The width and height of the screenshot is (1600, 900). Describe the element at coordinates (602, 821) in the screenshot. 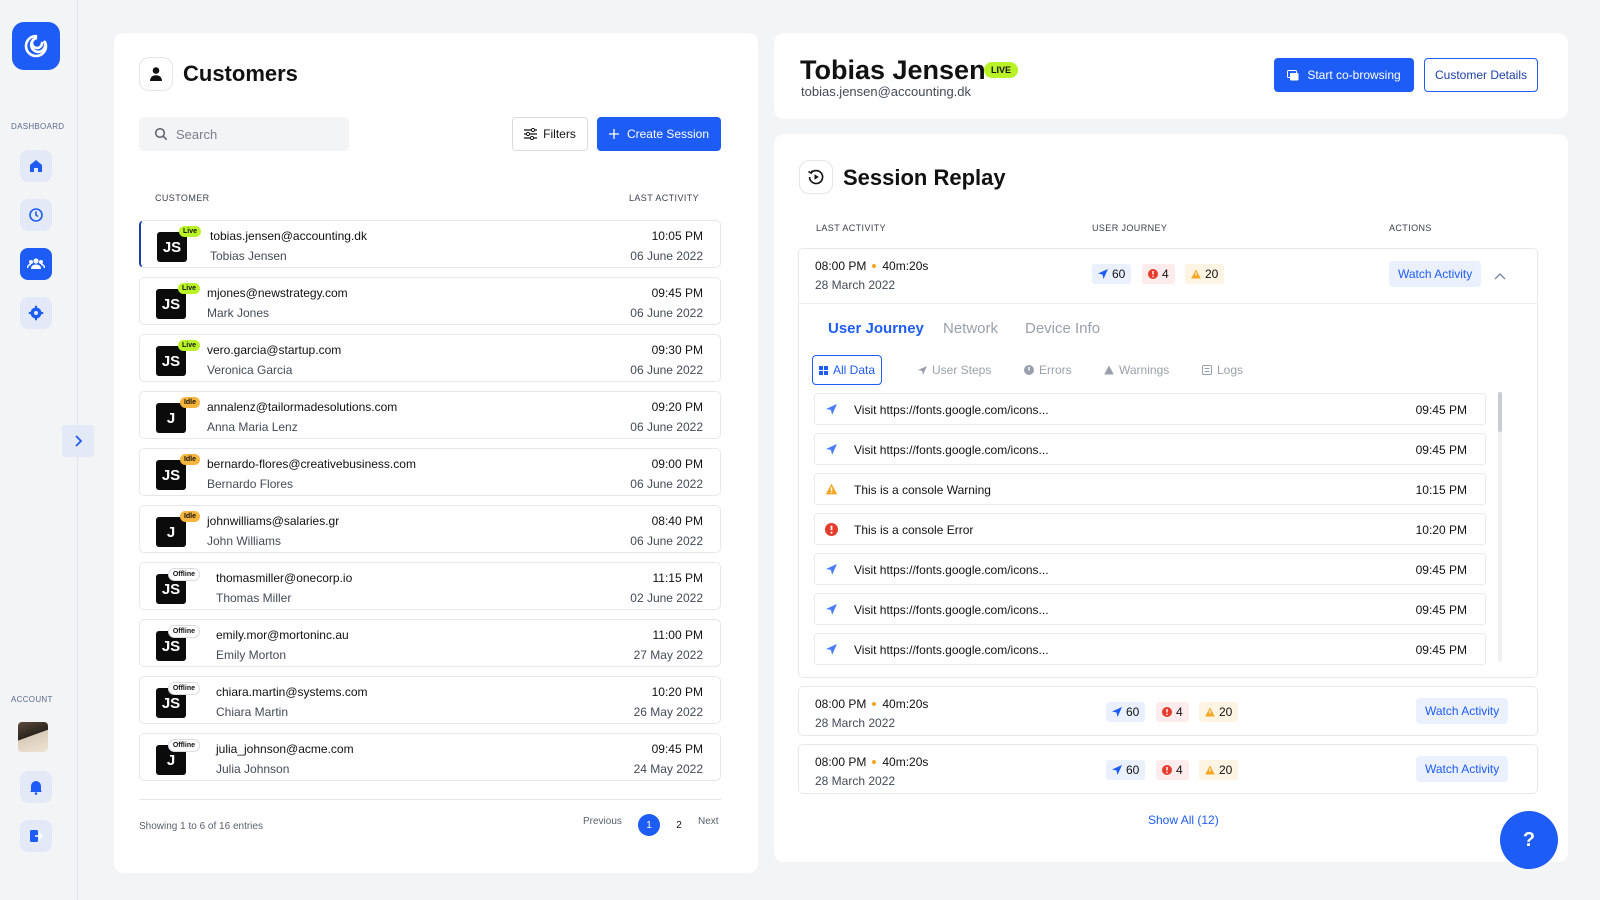

I see `pagination-previous: Previous` at that location.